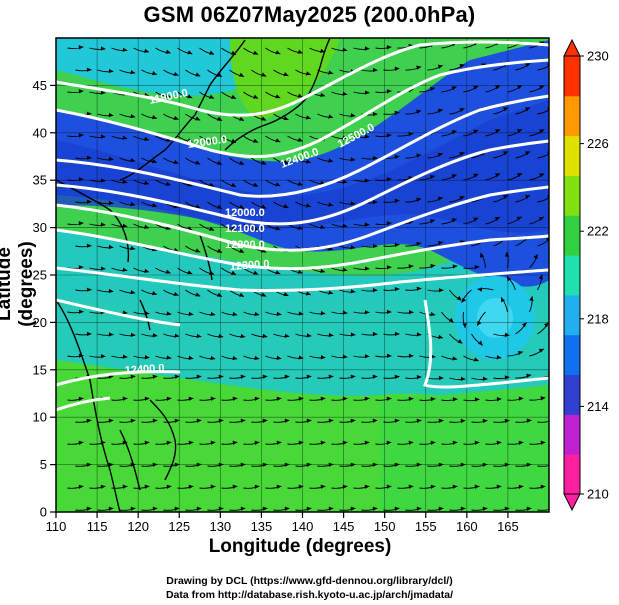 The image size is (619, 605). Describe the element at coordinates (245, 229) in the screenshot. I see `contour-label: 12100.0` at that location.